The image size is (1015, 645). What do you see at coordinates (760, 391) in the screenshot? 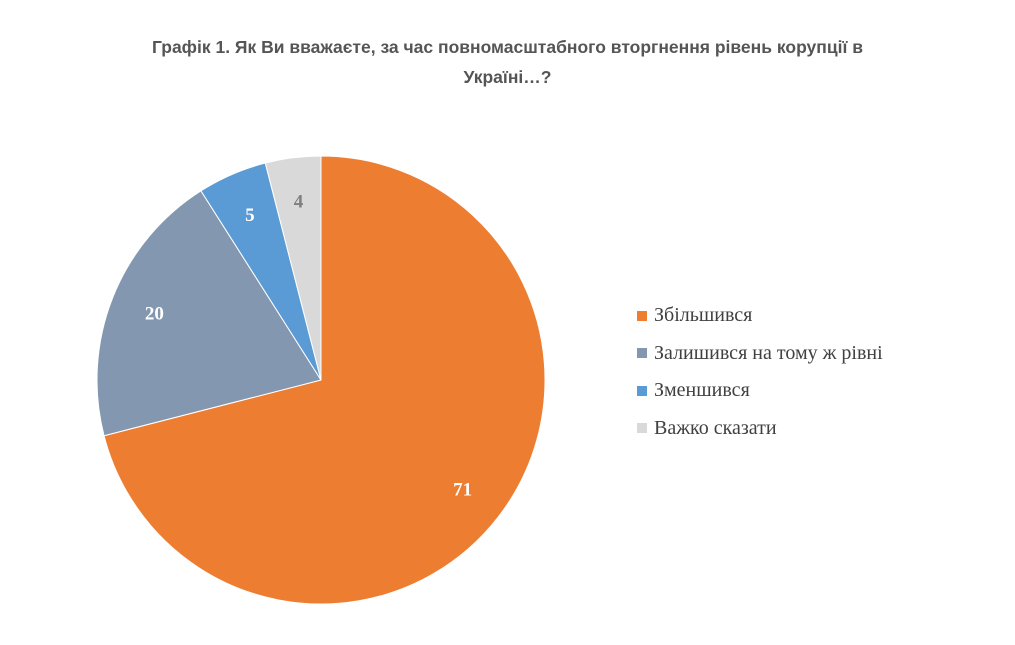
I see `legend-item-3: Зменшився` at bounding box center [760, 391].